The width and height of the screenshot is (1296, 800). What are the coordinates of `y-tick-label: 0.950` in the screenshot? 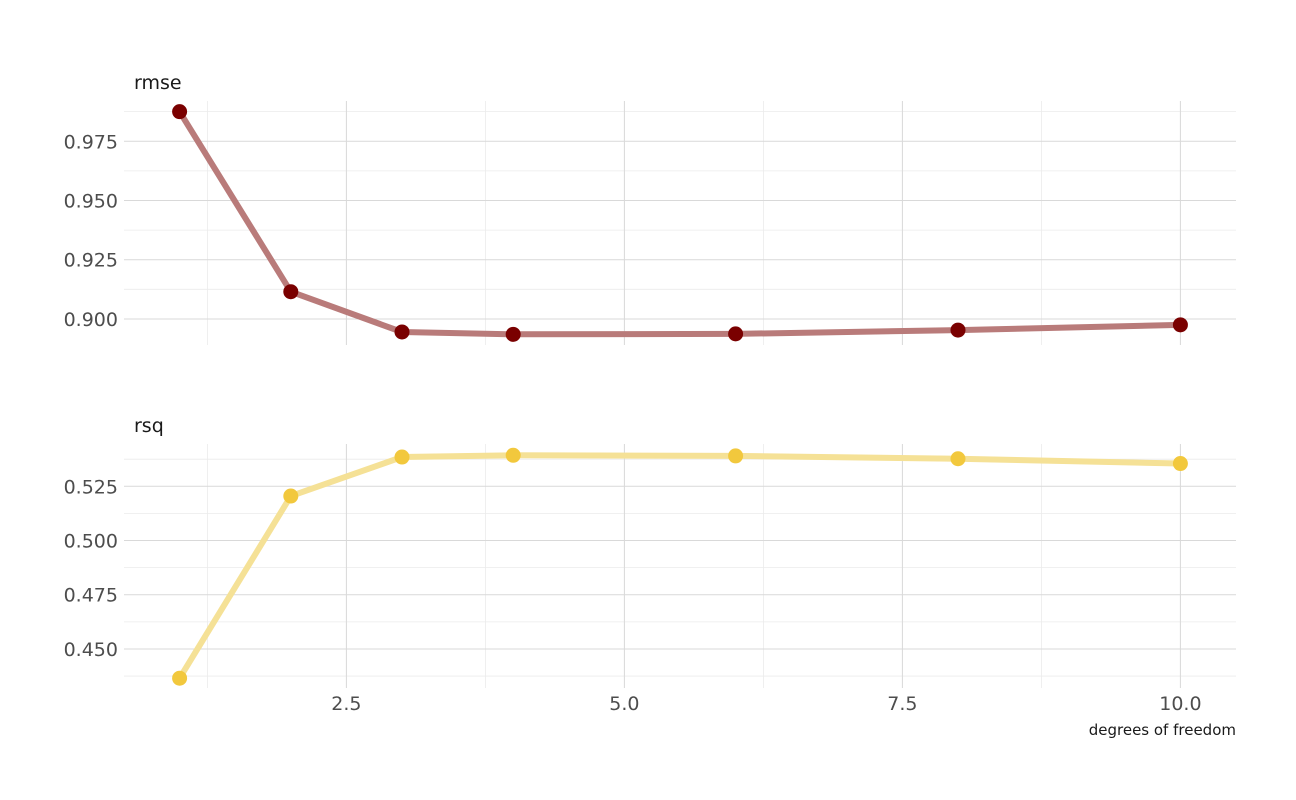 It's located at (91, 201).